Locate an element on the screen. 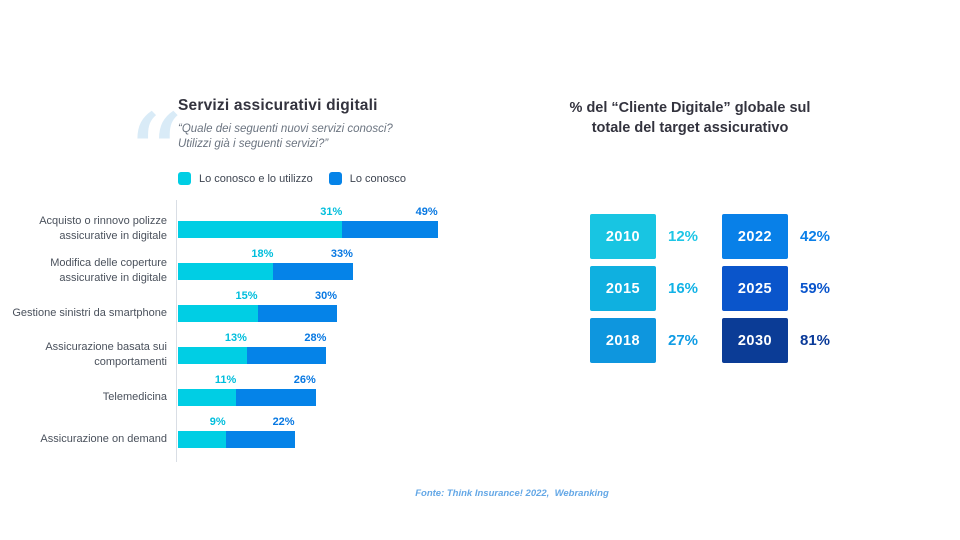 The image size is (960, 540). legend-item-1: Lo conosco is located at coordinates (367, 178).